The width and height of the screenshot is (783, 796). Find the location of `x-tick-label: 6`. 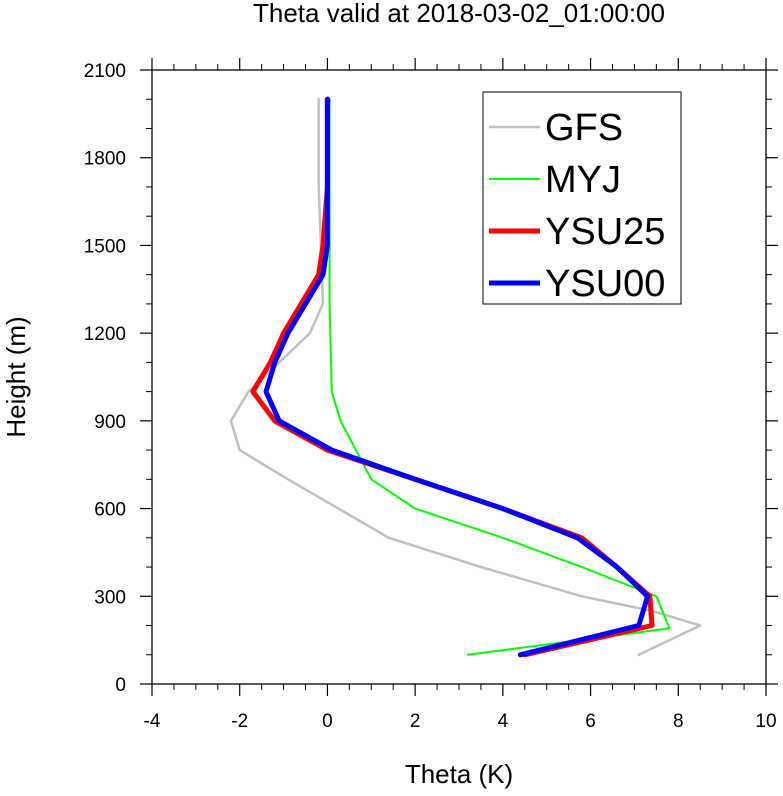

x-tick-label: 6 is located at coordinates (590, 721).